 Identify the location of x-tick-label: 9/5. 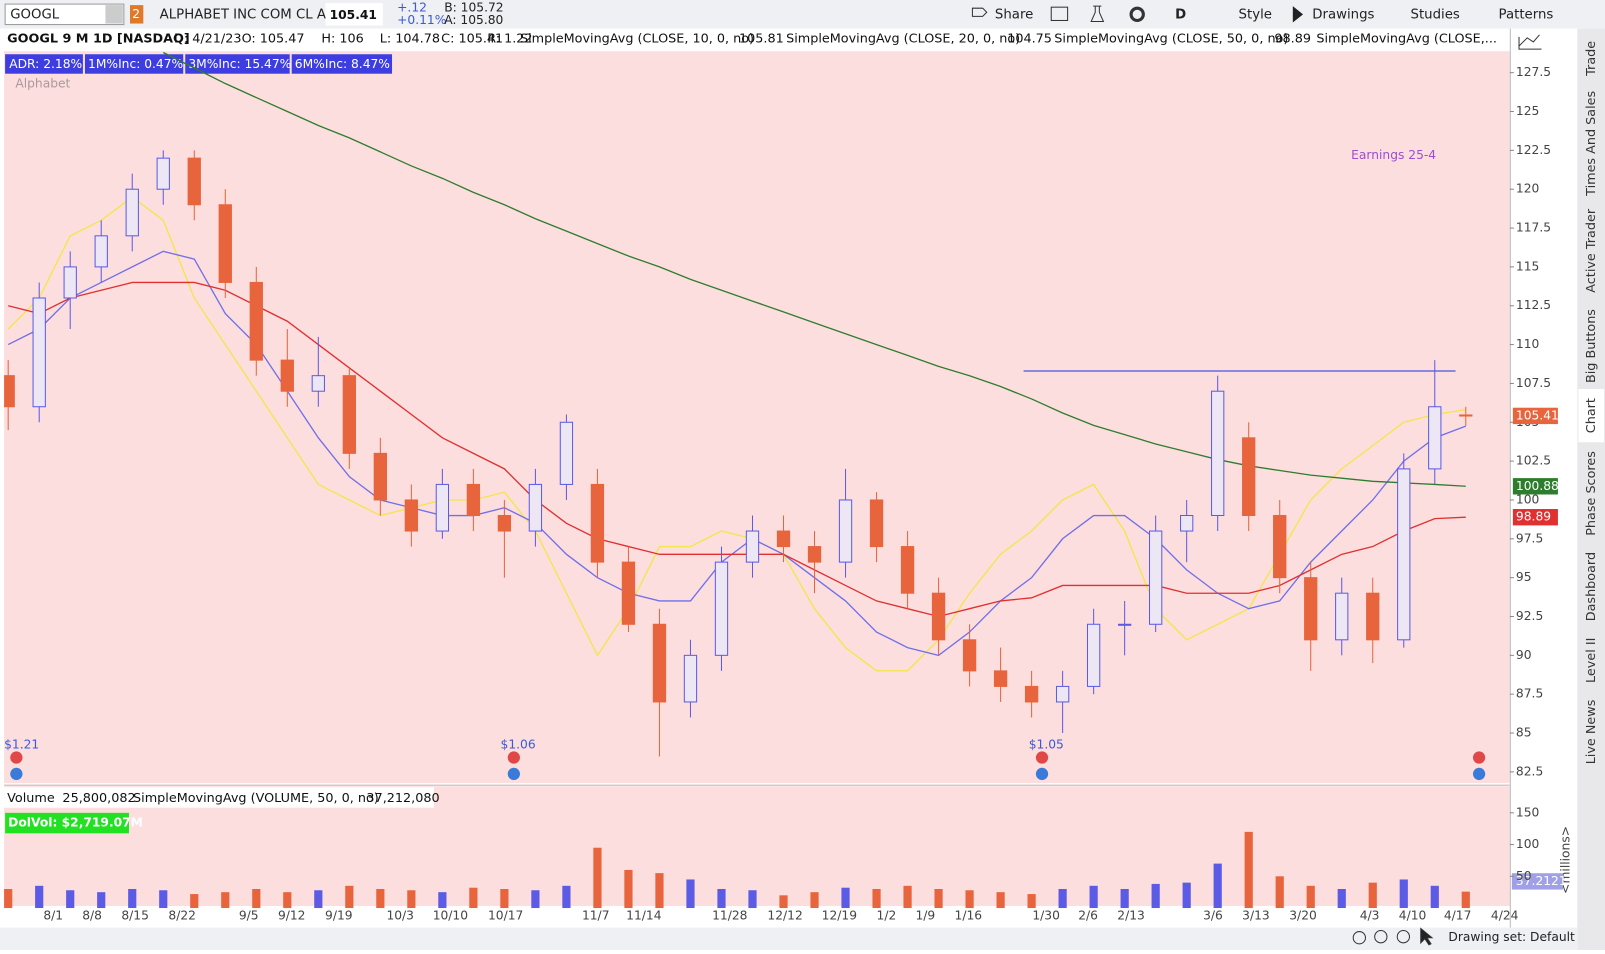
(249, 916).